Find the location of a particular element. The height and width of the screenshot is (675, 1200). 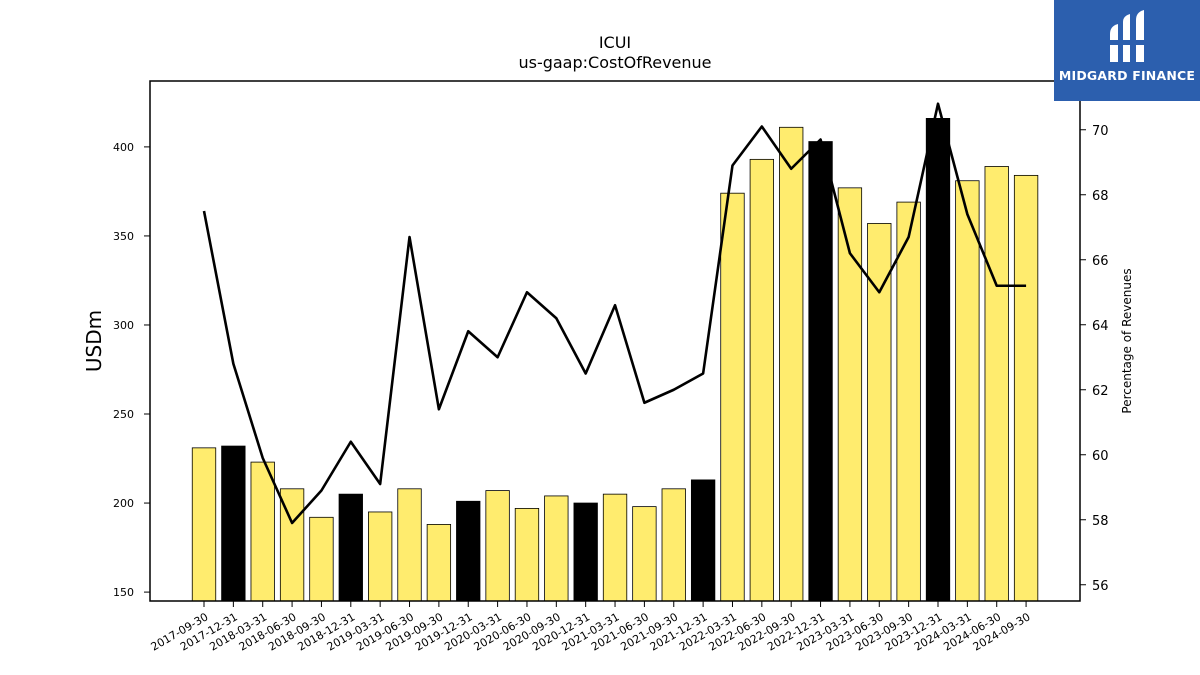

y-axis-right: 56 58 60 62 64 66 68 70 is located at coordinates (1094, 359).